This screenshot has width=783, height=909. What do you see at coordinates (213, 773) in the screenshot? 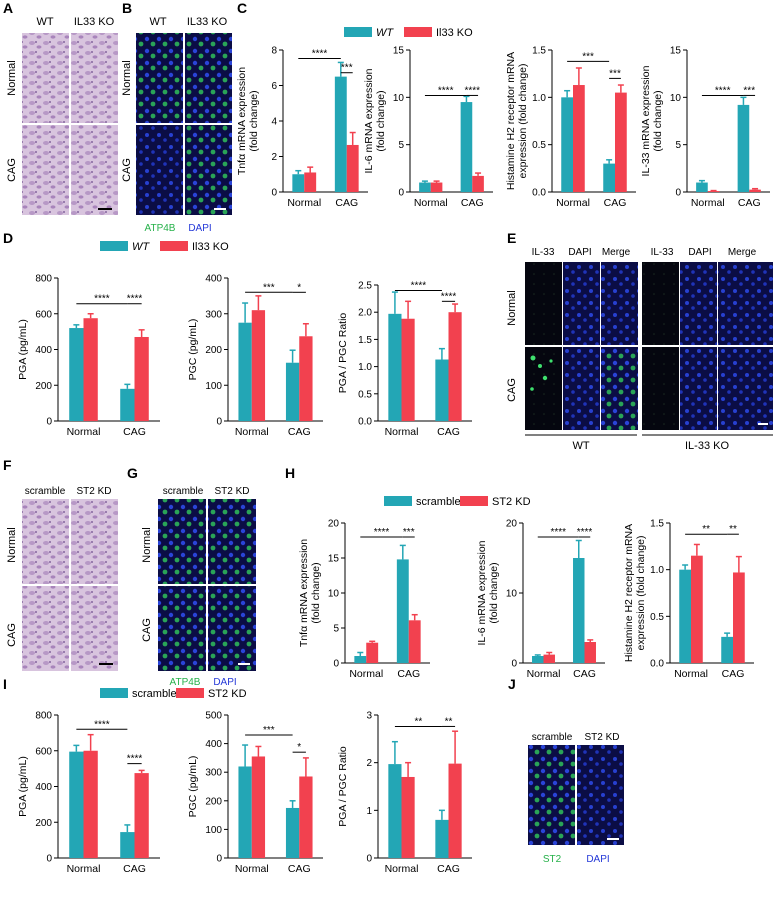
I see `y-tick-label: 300` at bounding box center [213, 773].